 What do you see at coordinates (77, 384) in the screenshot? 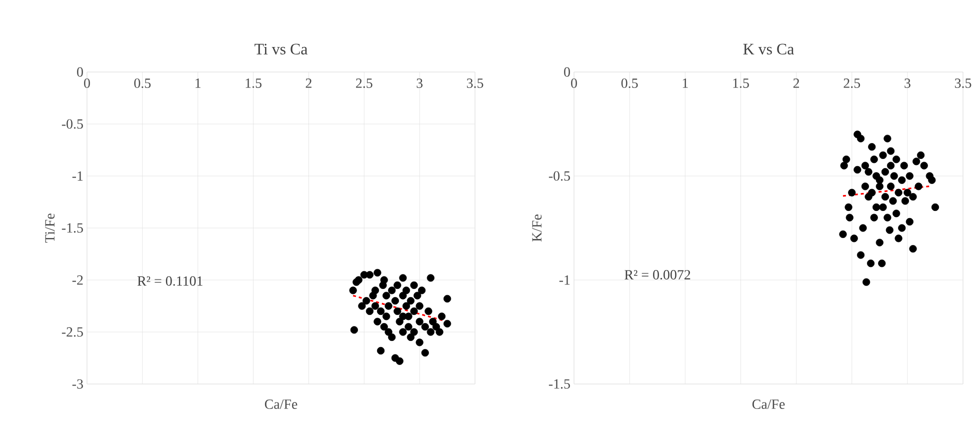
I see `y-tick-label: -3` at bounding box center [77, 384].